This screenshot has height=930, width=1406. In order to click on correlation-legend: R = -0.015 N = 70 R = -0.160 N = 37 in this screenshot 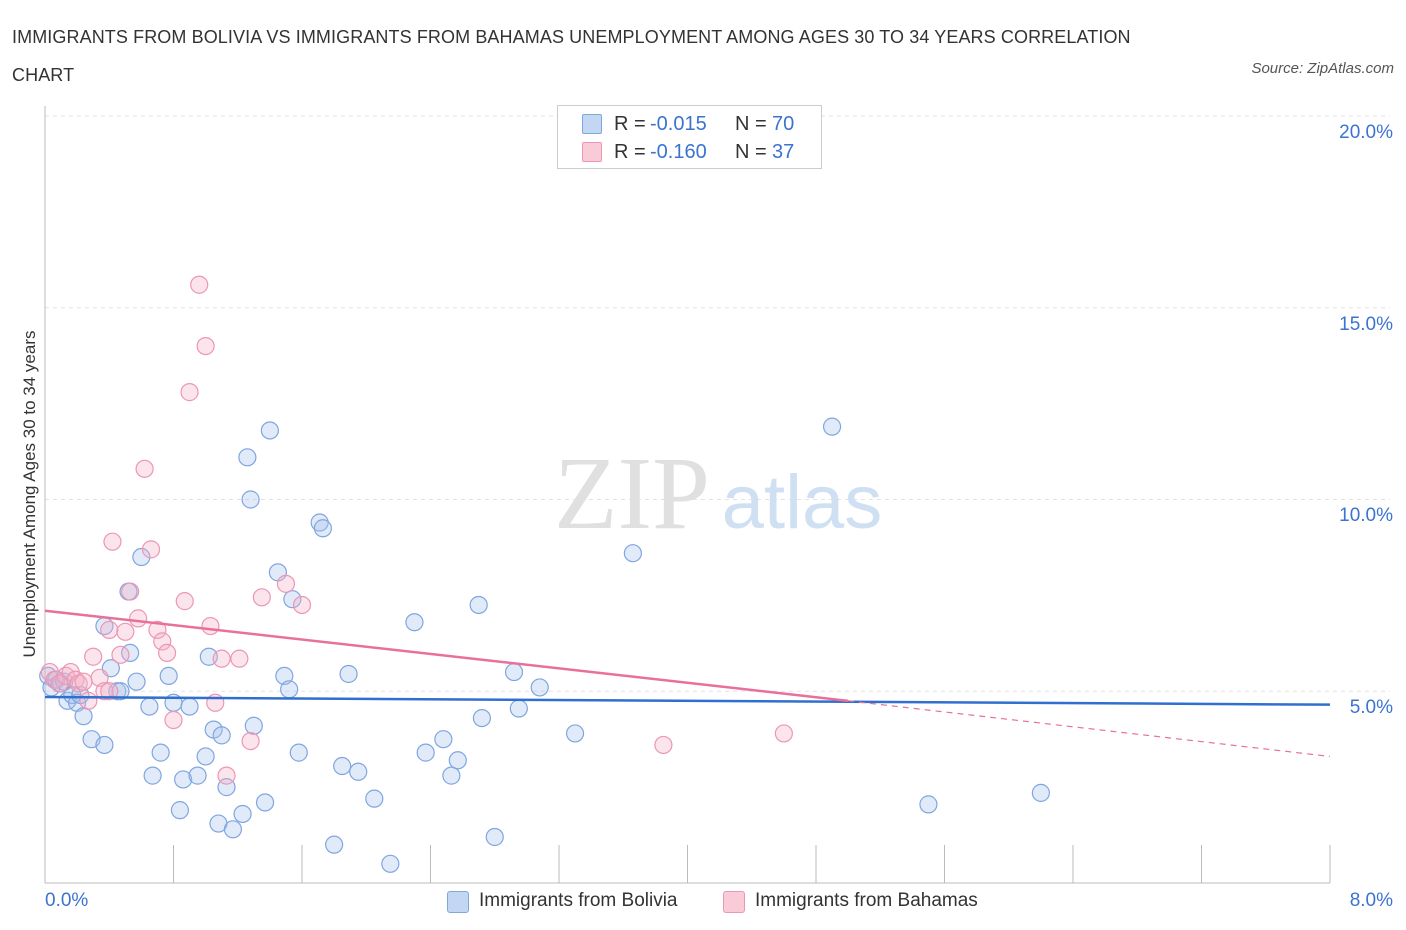, I will do `click(689, 137)`.